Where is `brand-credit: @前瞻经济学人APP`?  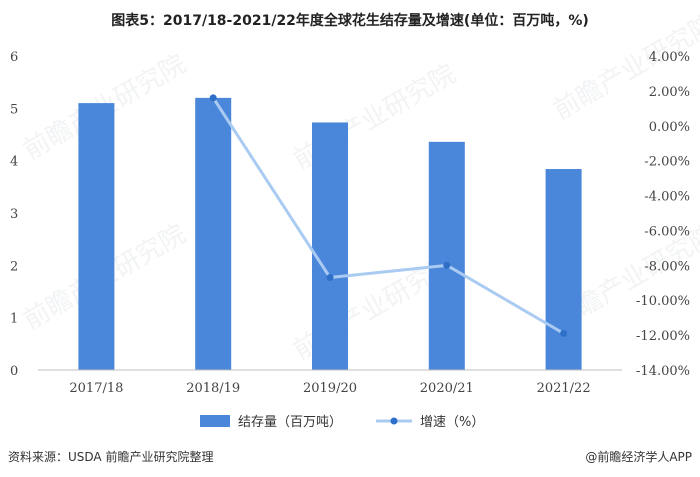
brand-credit: @前瞻经济学人APP is located at coordinates (638, 457).